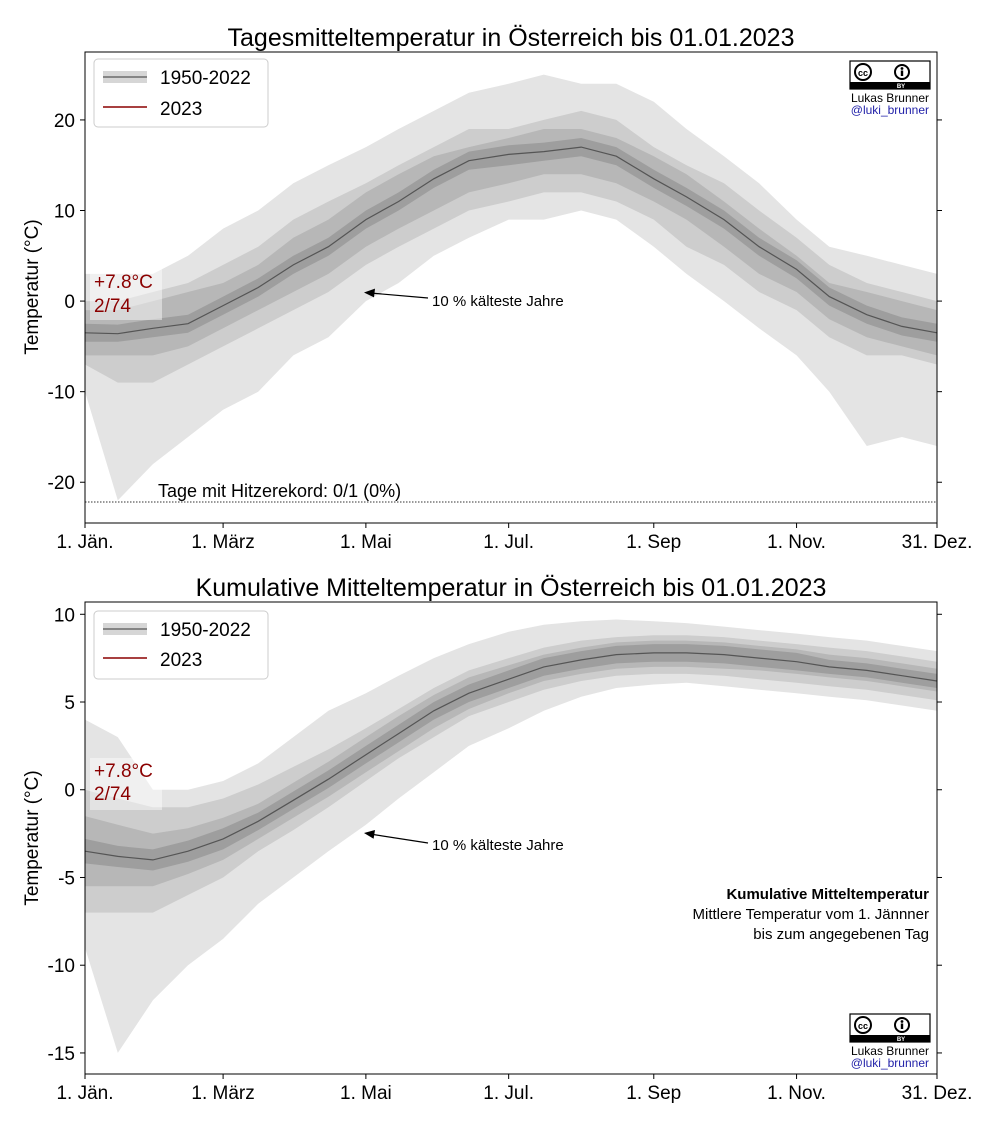  What do you see at coordinates (279, 491) in the screenshot?
I see `record-days-text: Tage mit Hitzerekord: 0/1 (0%)` at bounding box center [279, 491].